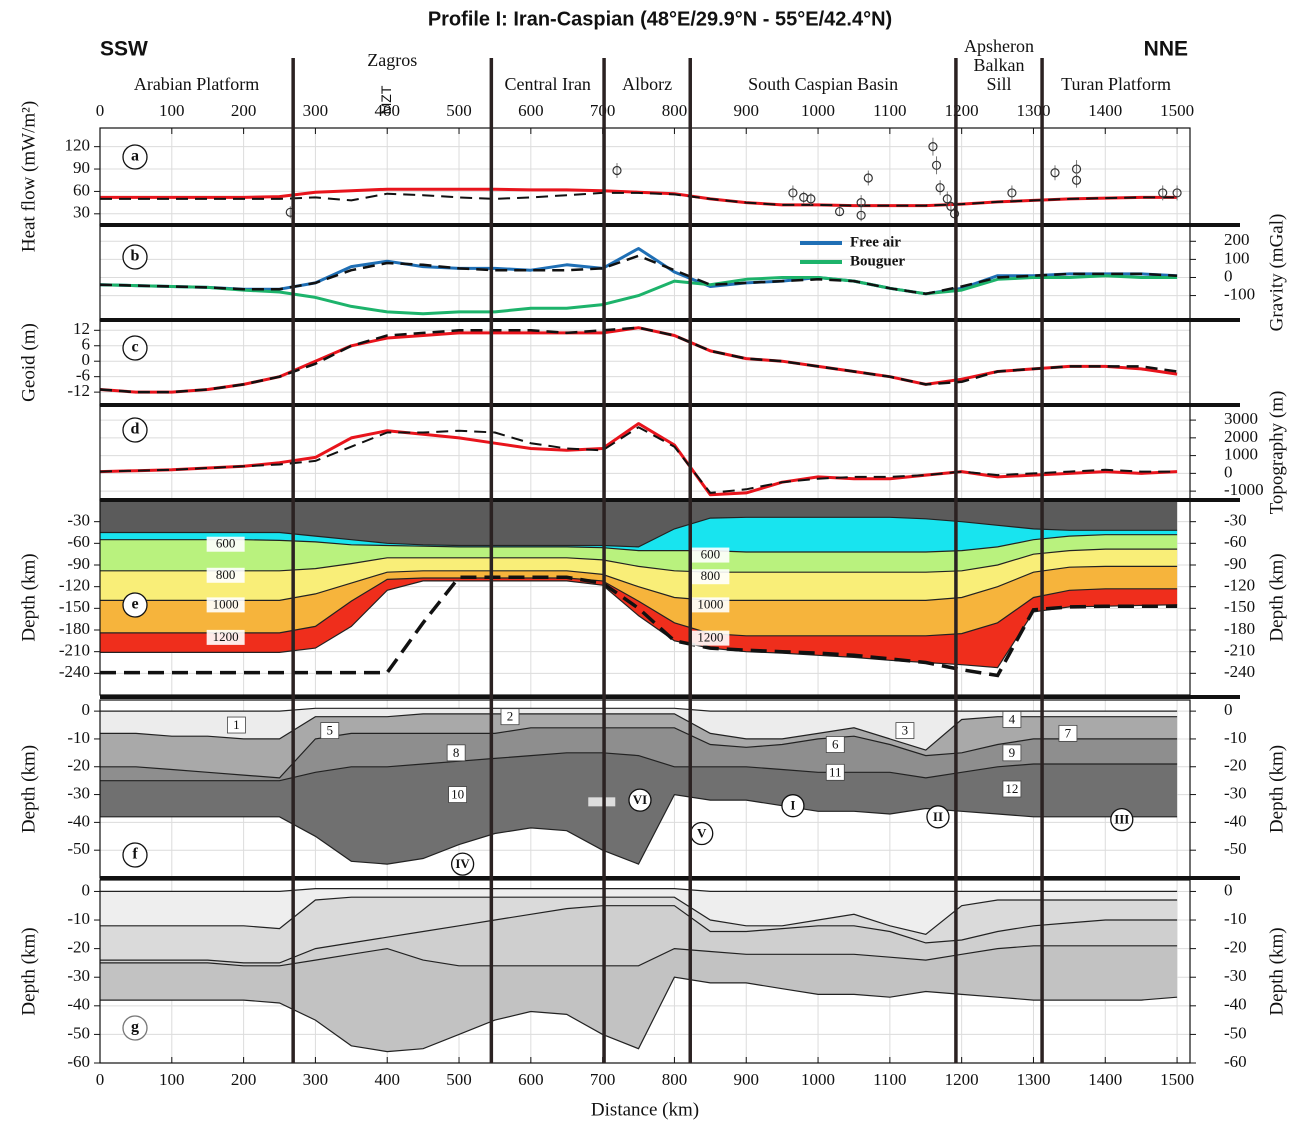  I want to click on x-tick-label: 800, so click(675, 110).